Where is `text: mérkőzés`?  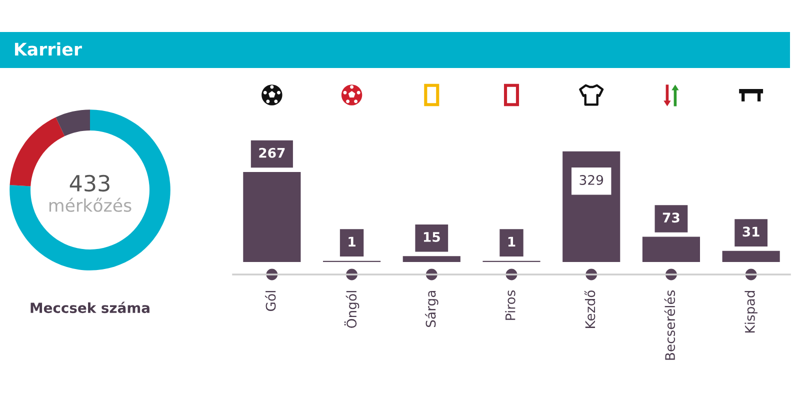 text: mérkőzés is located at coordinates (90, 205).